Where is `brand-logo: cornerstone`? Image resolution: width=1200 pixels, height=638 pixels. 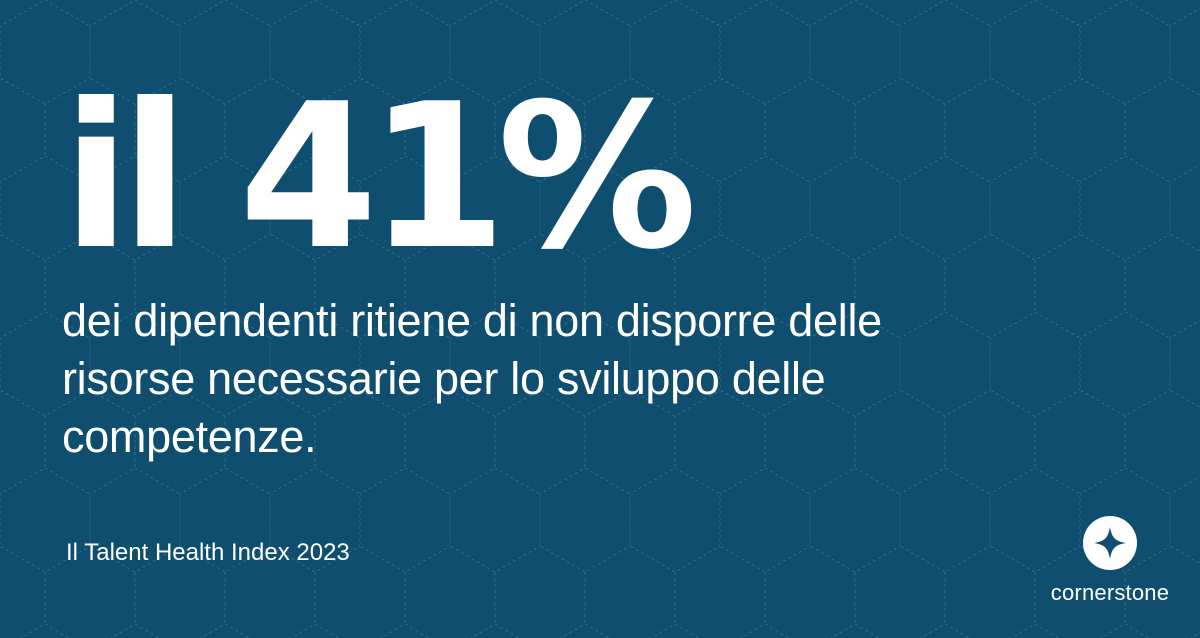
brand-logo: cornerstone is located at coordinates (1110, 561).